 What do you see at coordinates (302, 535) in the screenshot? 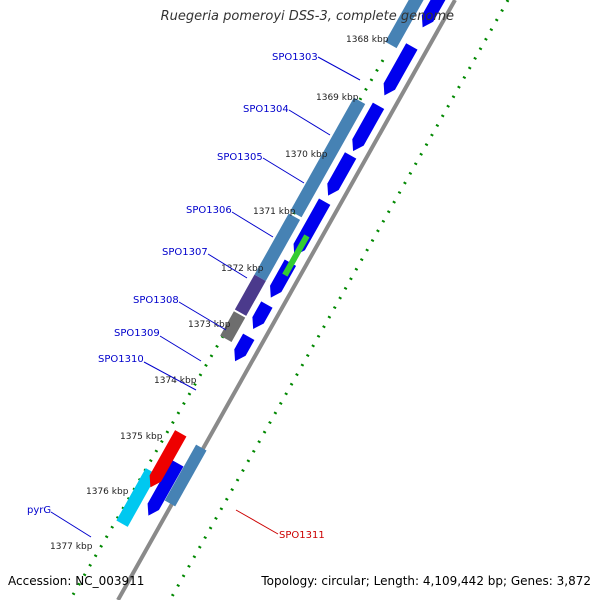
I see `gene-label-spo1311: SPO1311` at bounding box center [302, 535].